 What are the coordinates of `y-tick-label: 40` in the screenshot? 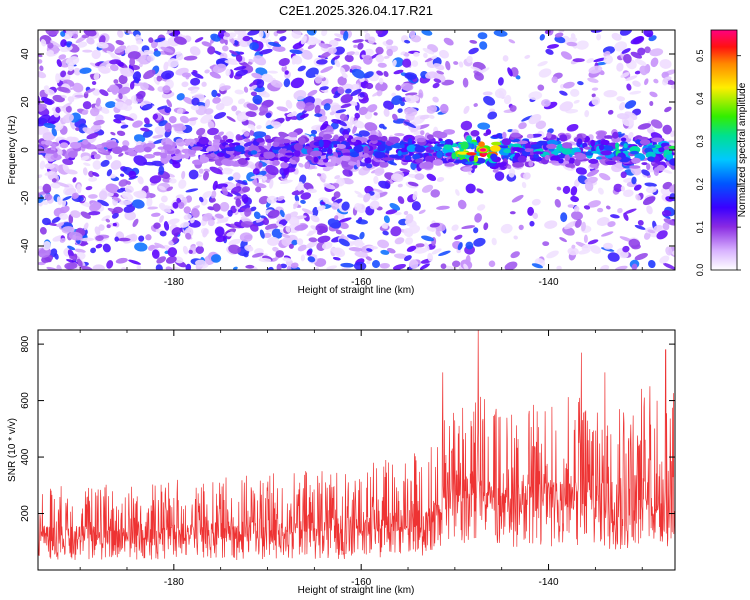 It's located at (25, 54).